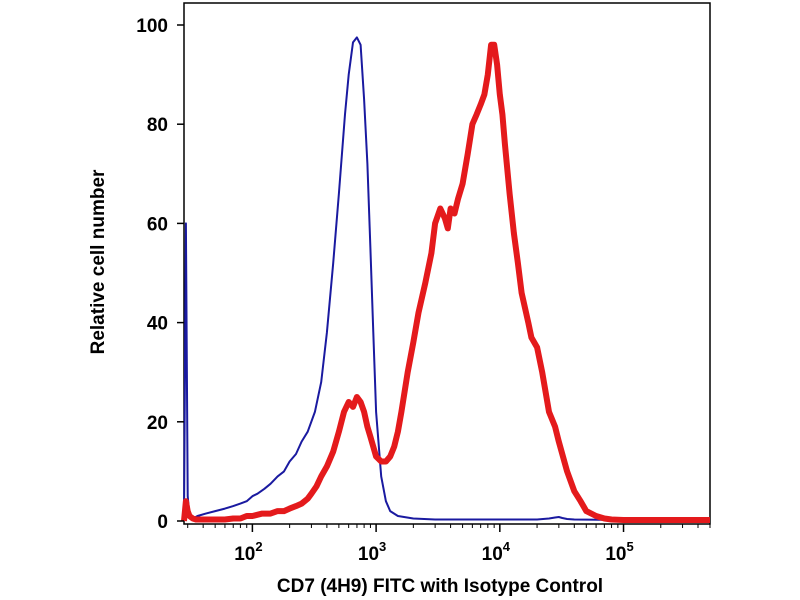 This screenshot has height=600, width=800. Describe the element at coordinates (440, 586) in the screenshot. I see `x-axis-title: CD7 (4H9) FITC with Isotype Control` at that location.